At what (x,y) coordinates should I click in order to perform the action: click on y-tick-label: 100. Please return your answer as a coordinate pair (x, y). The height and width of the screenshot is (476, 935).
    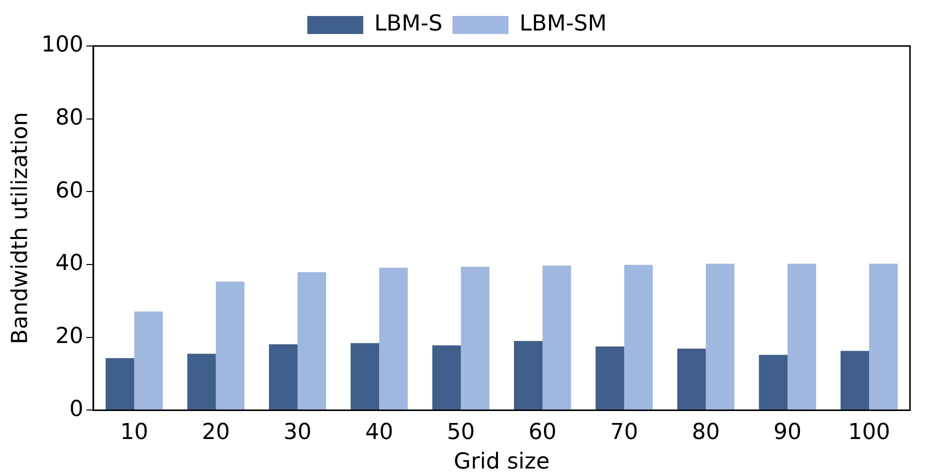
    Looking at the image, I should click on (62, 45).